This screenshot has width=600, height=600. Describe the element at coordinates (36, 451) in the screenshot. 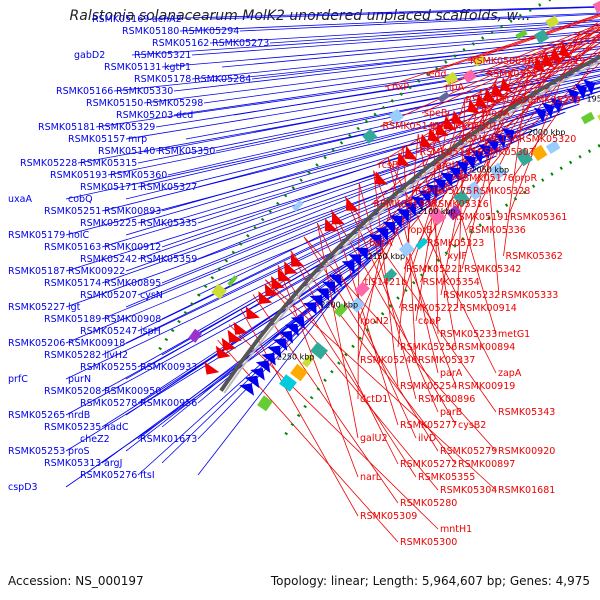

I see `gene-label: RSMK05253` at that location.